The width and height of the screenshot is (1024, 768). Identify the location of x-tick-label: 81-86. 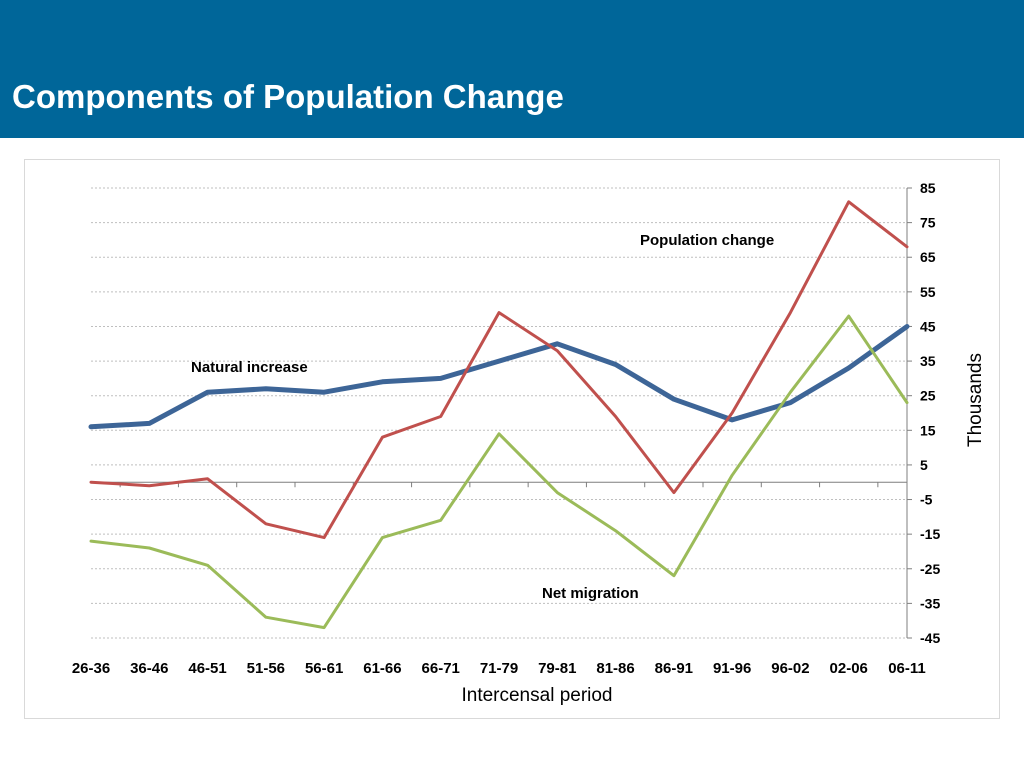
(615, 668).